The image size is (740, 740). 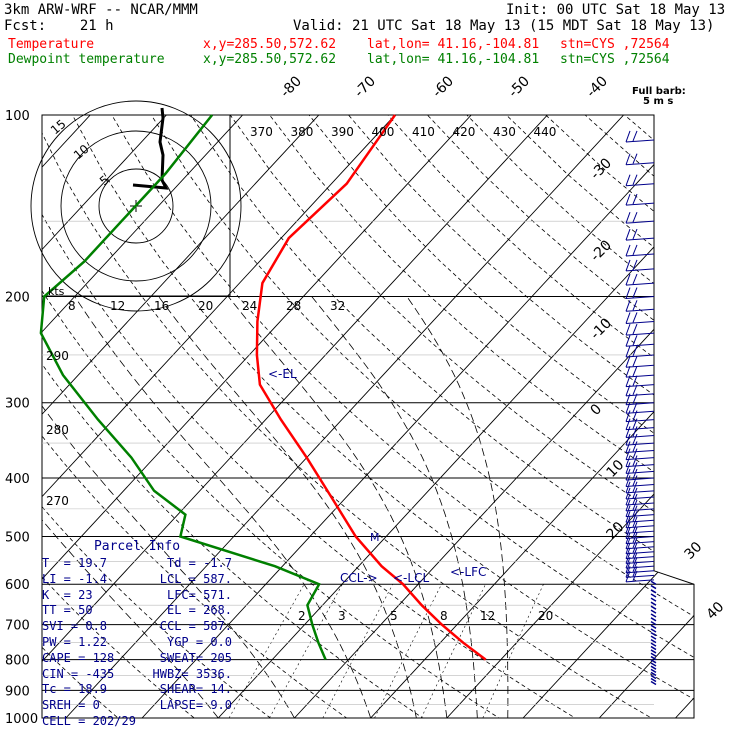 I want to click on hodograph-ring, so click(x=136, y=206).